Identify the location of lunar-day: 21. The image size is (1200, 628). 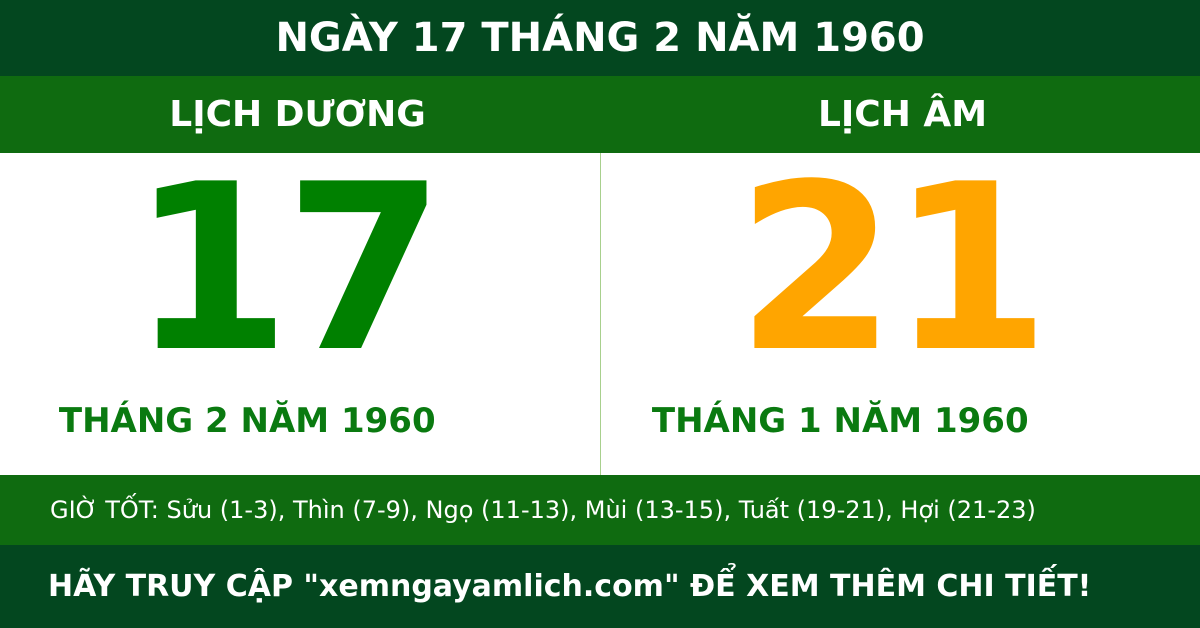
(893, 269).